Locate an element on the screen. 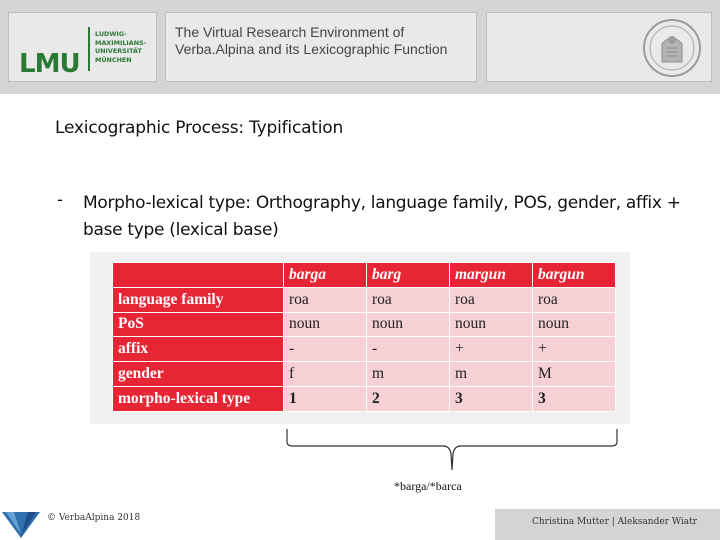  table-cell: 1 is located at coordinates (325, 398).